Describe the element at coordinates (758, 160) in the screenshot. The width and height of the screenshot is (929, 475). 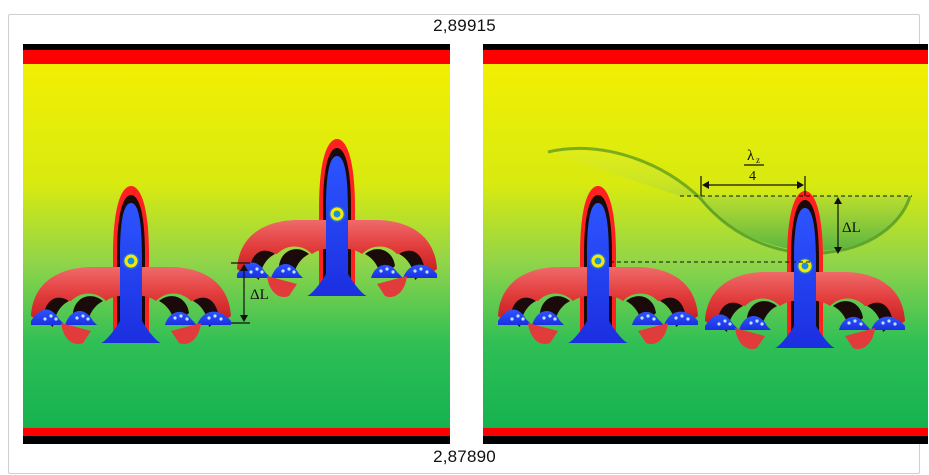
I see `lambda-subscript: z` at that location.